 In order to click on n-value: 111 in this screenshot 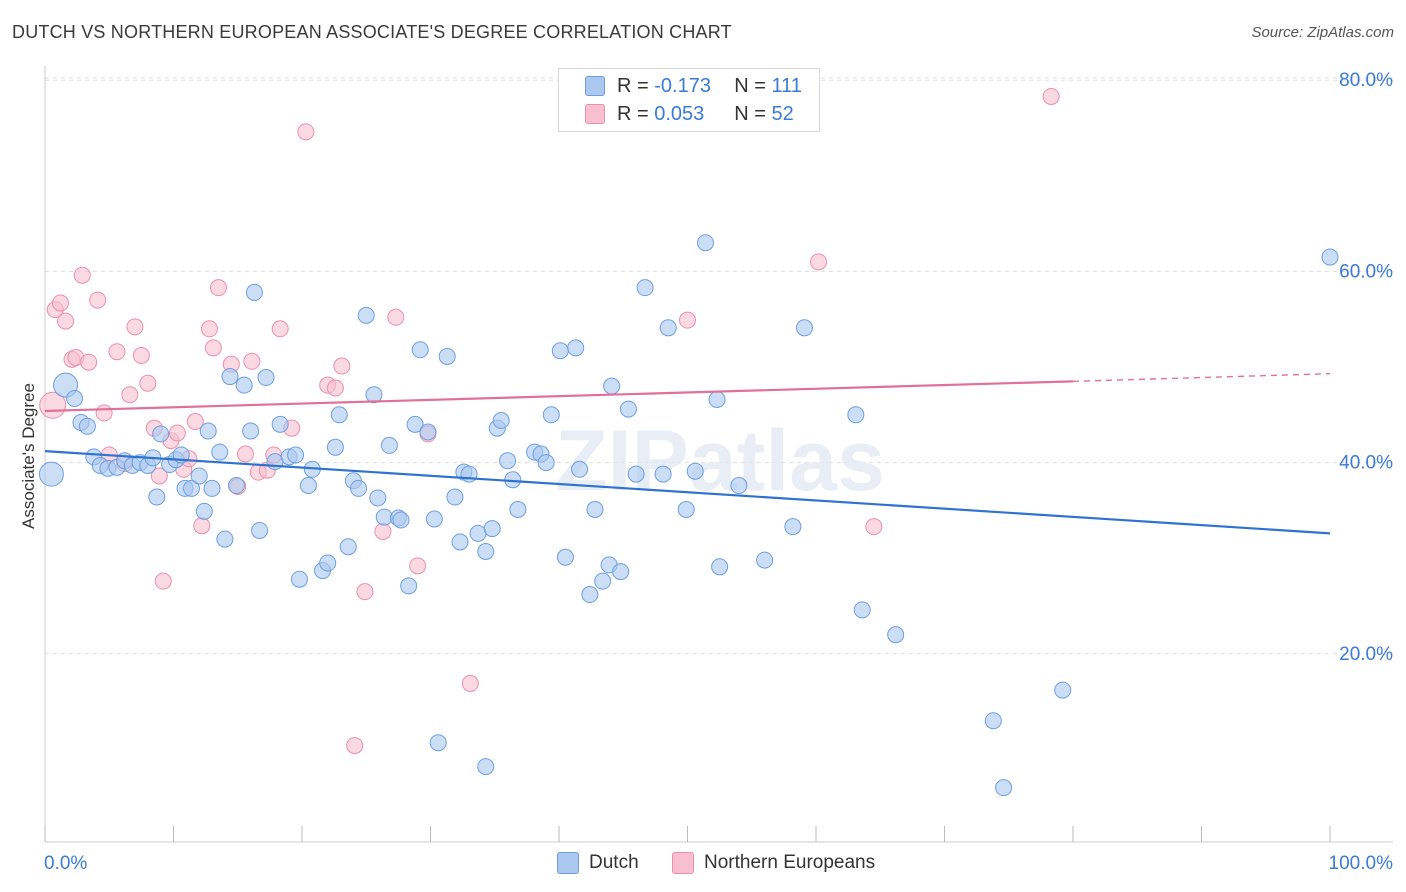, I will do `click(786, 85)`.